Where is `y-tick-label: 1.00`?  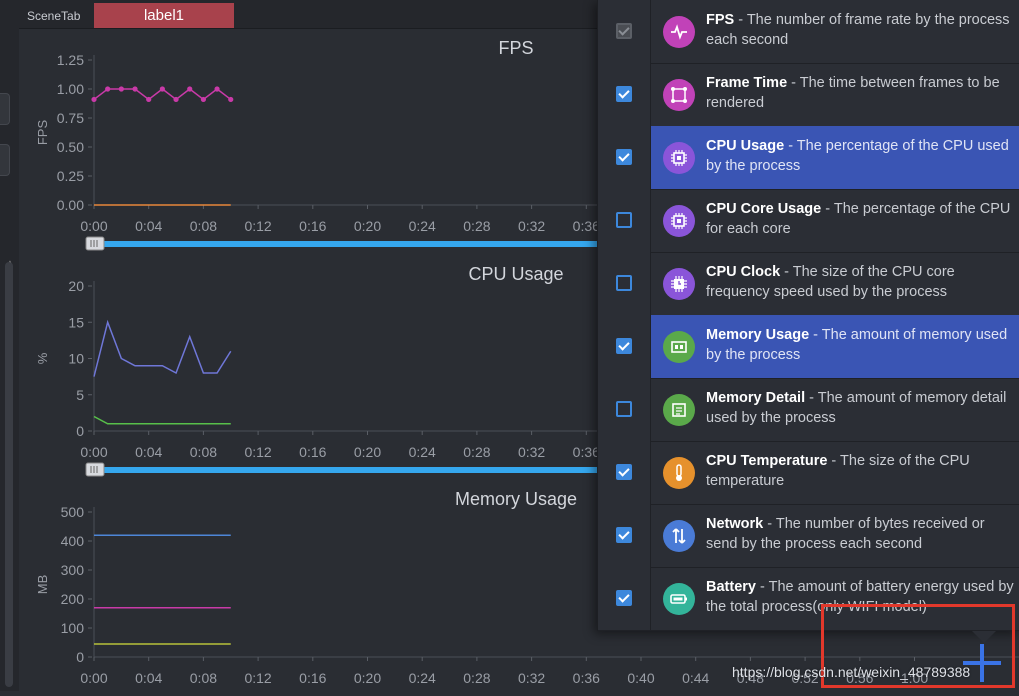 y-tick-label: 1.00 is located at coordinates (70, 89).